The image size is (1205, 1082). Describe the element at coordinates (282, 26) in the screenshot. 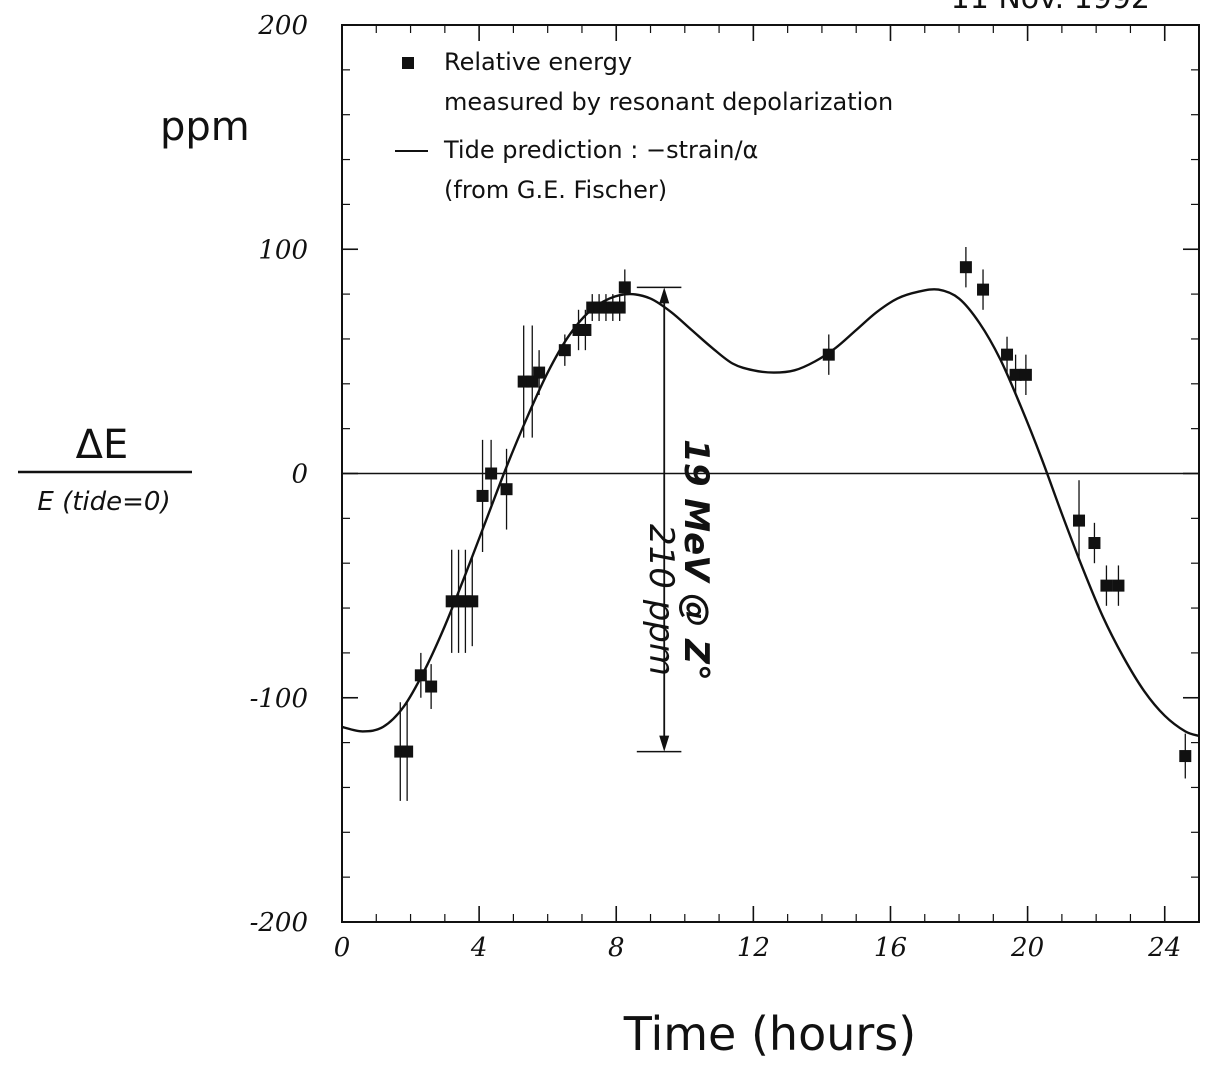

I see `y-tick-label: 200` at that location.